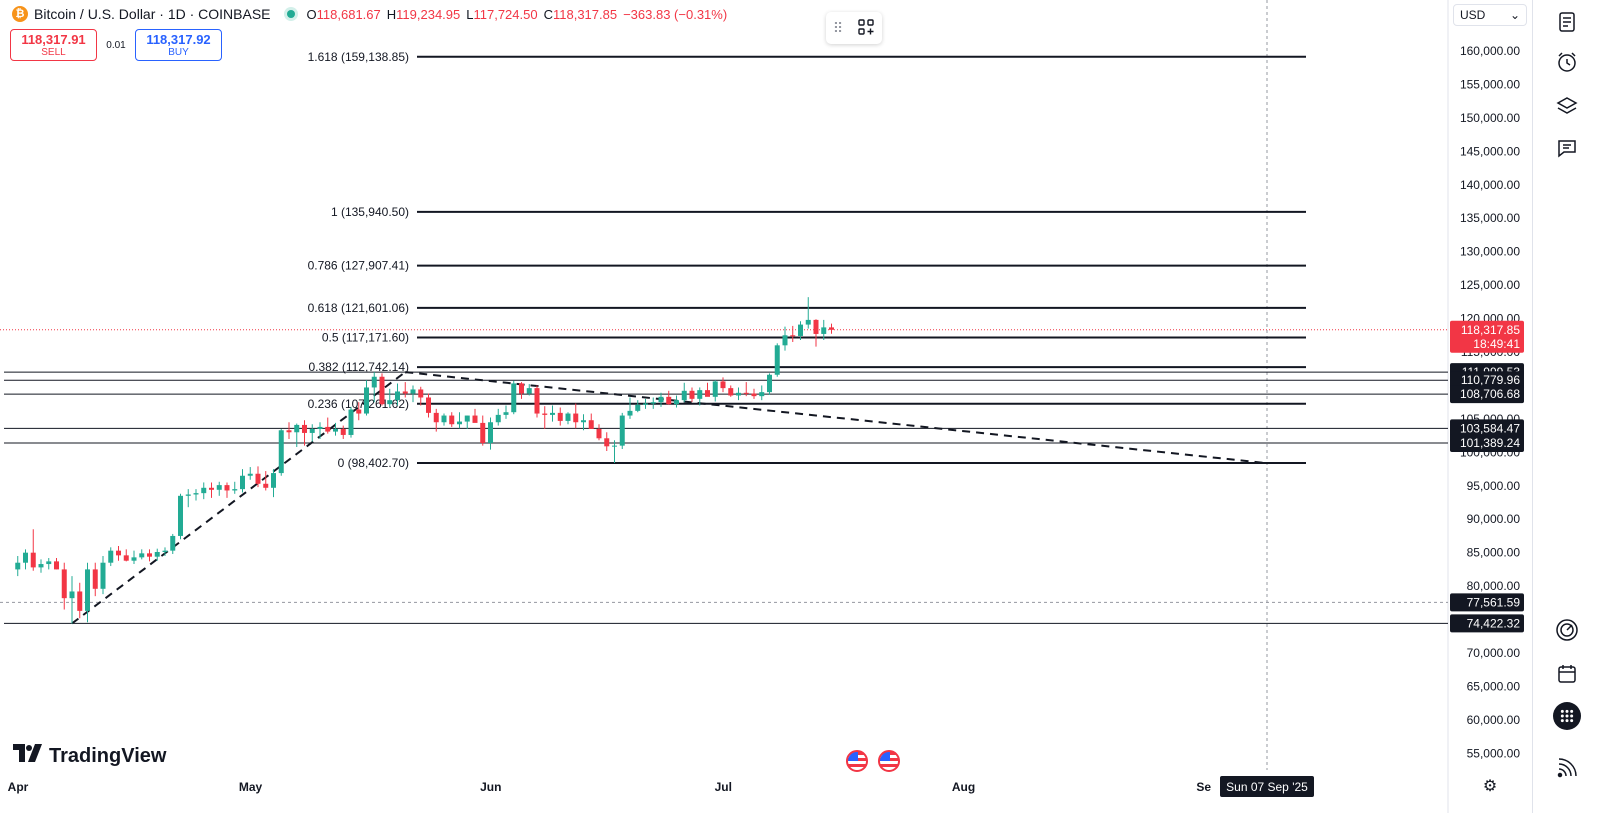  I want to click on last-price-tag-bg, so click(1487, 336).